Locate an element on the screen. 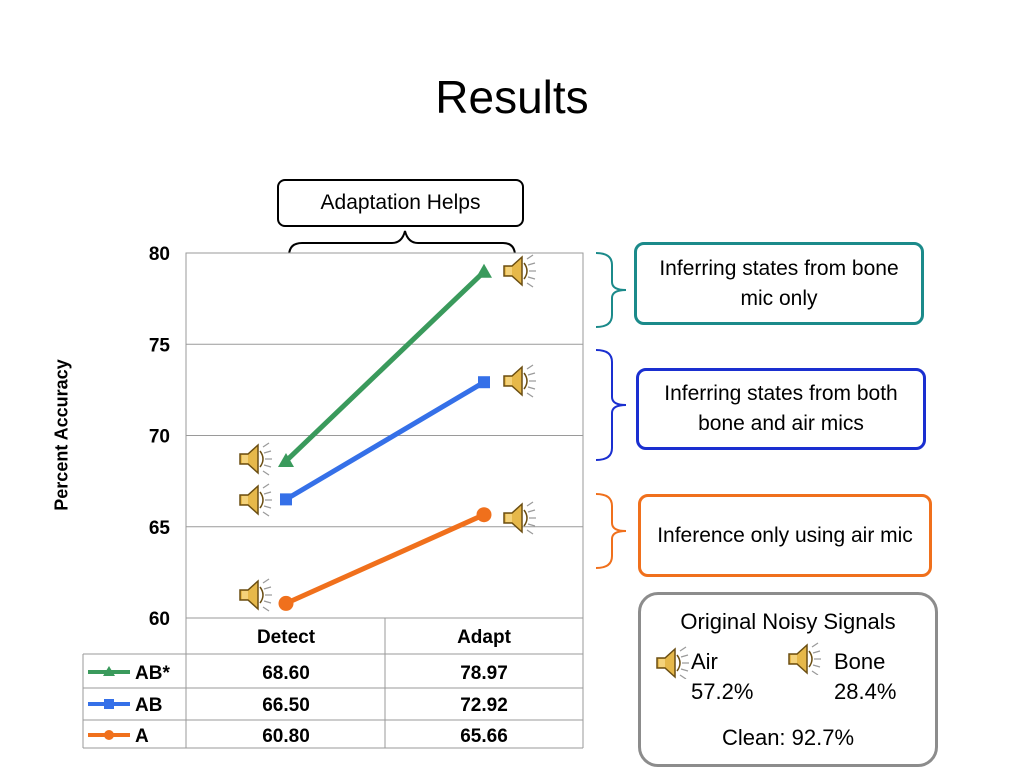 The width and height of the screenshot is (1024, 768). slide-title: Results is located at coordinates (512, 97).